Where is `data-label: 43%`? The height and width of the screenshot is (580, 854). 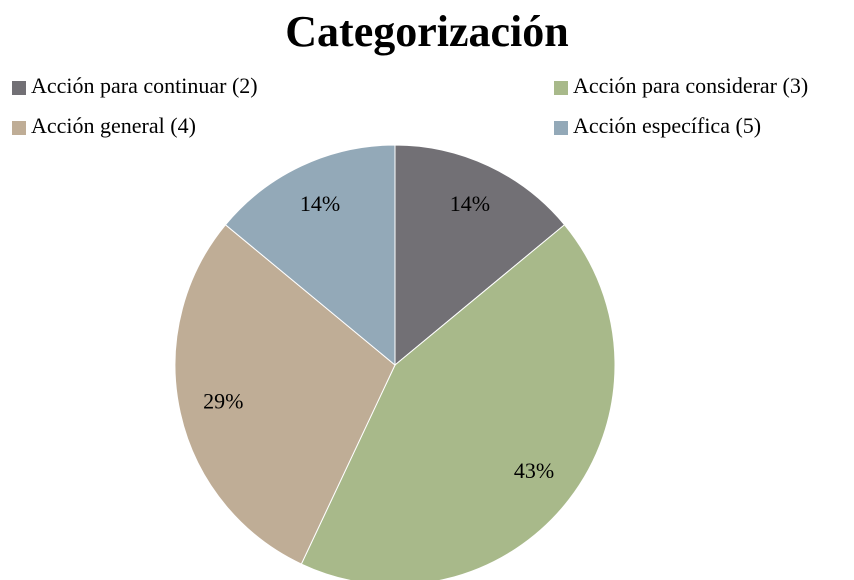
data-label: 43% is located at coordinates (534, 470).